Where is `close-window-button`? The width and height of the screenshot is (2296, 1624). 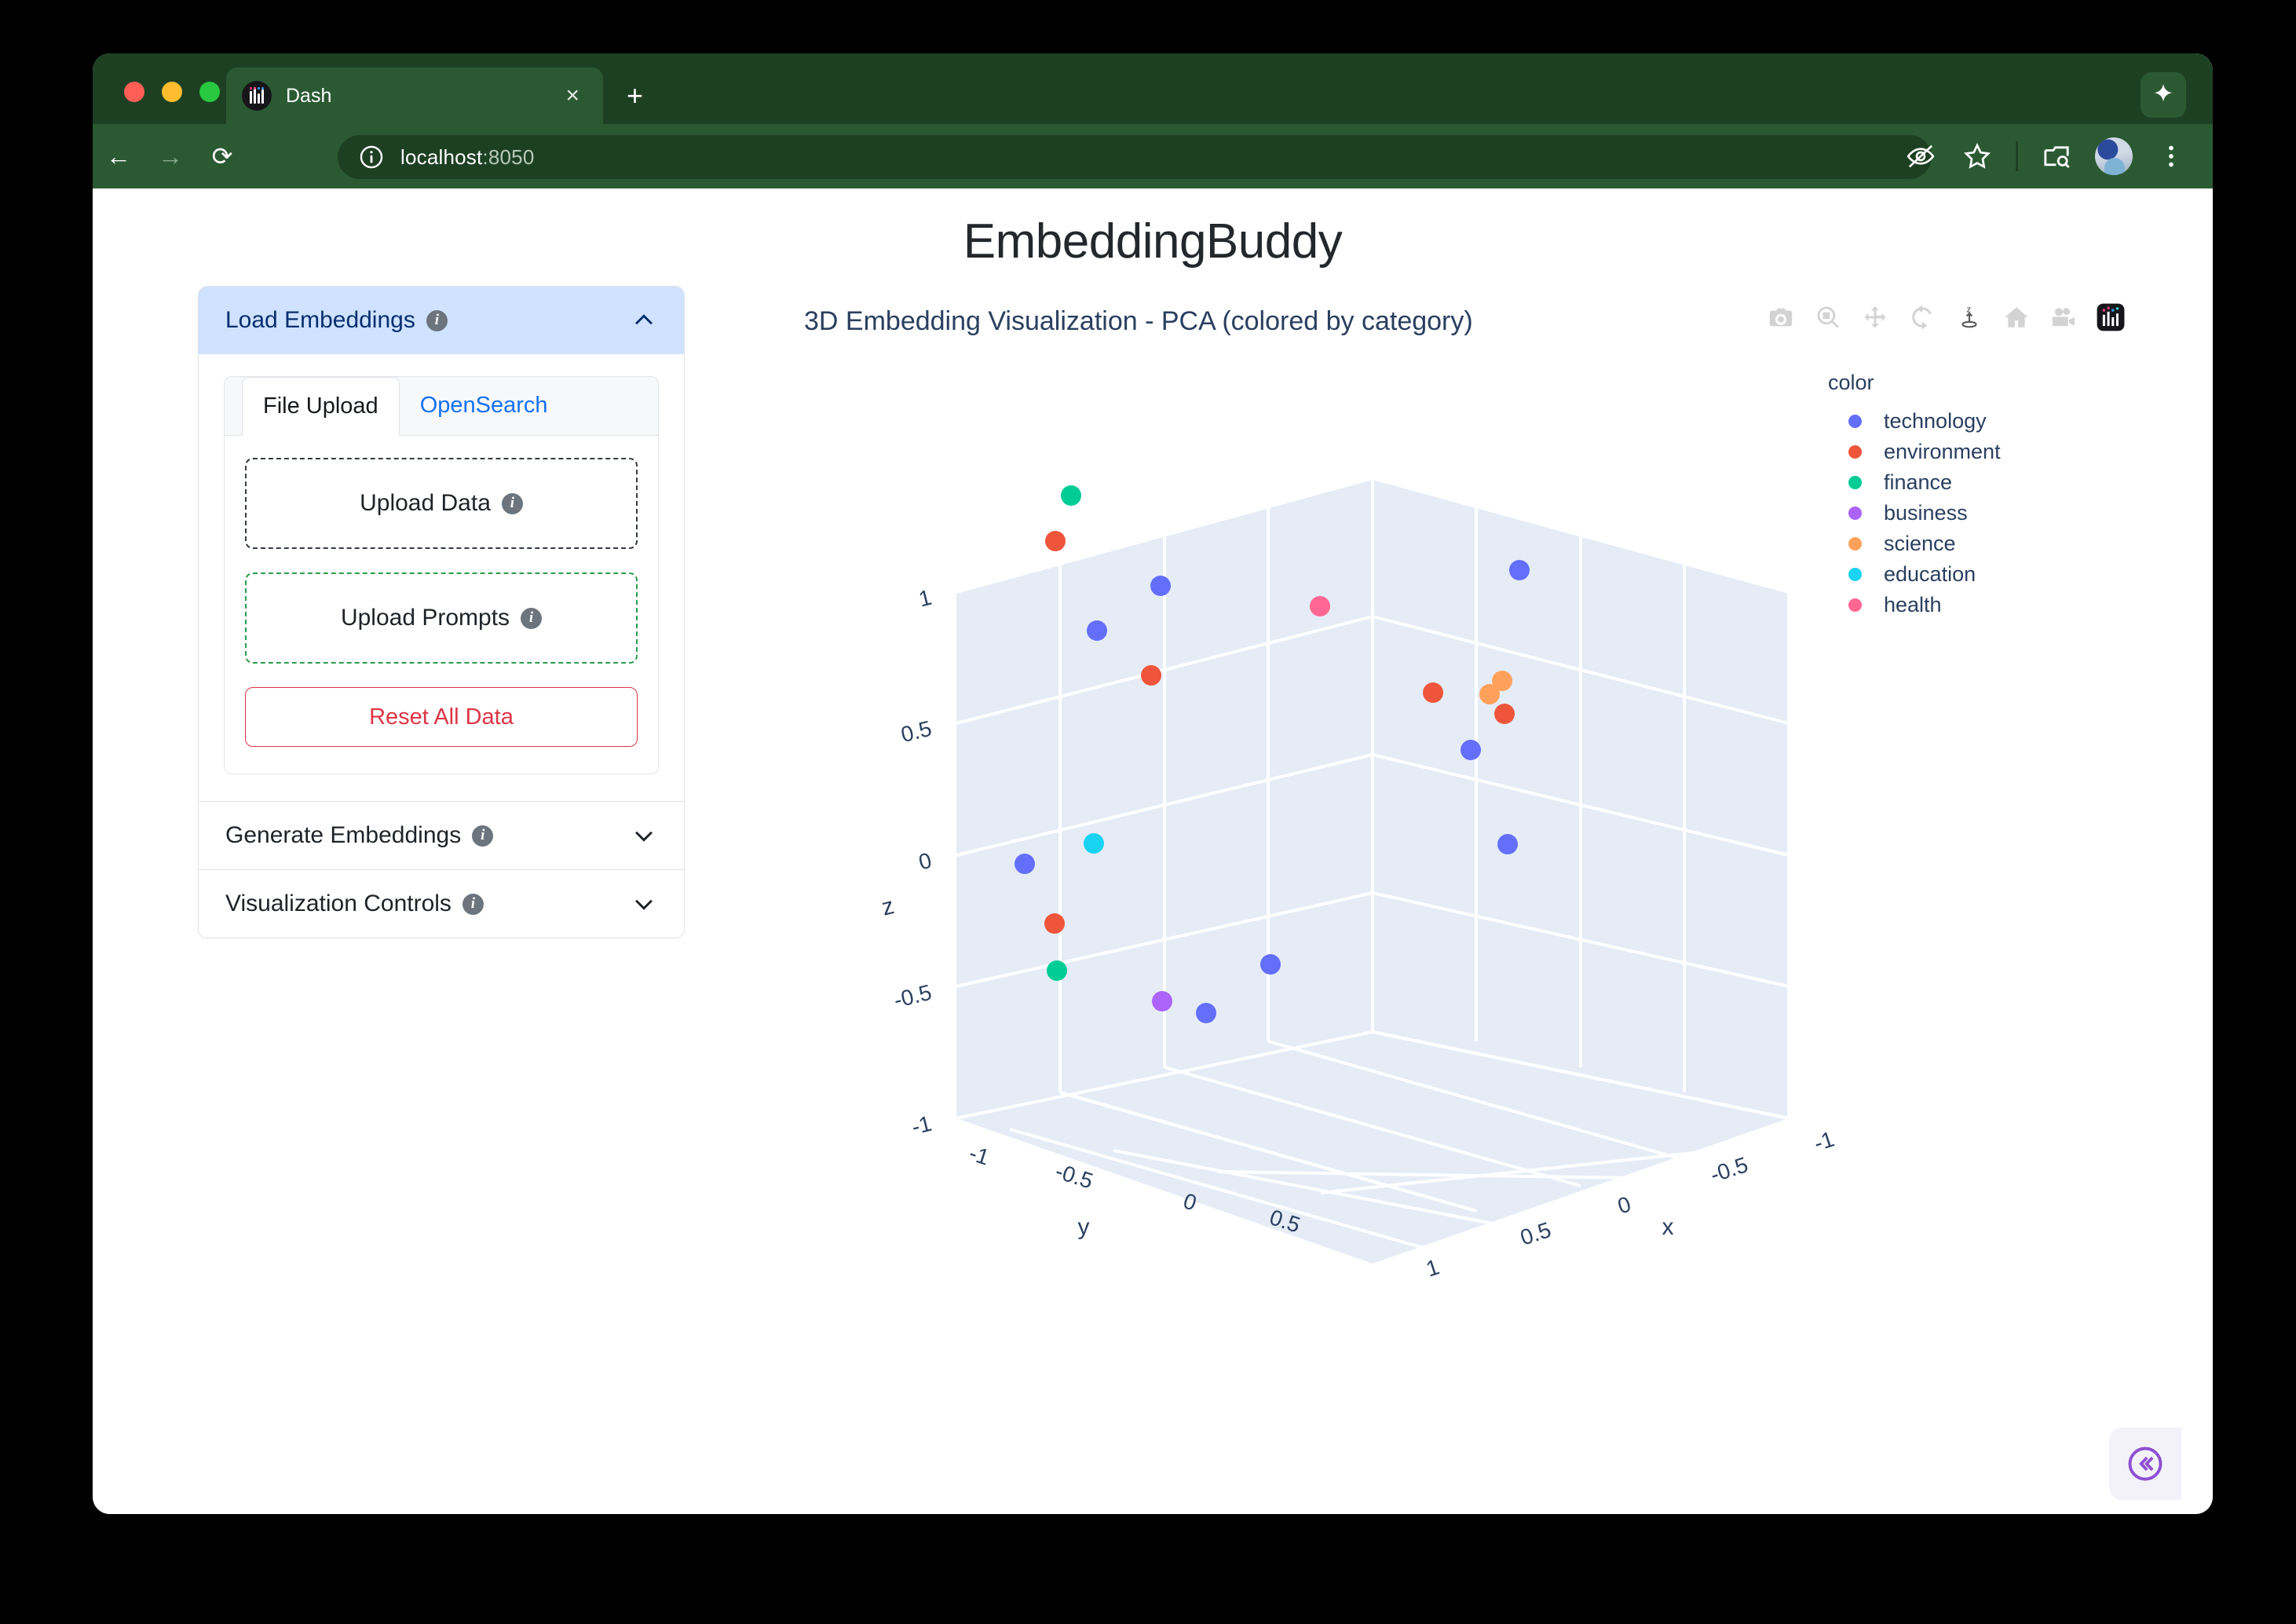 close-window-button is located at coordinates (134, 92).